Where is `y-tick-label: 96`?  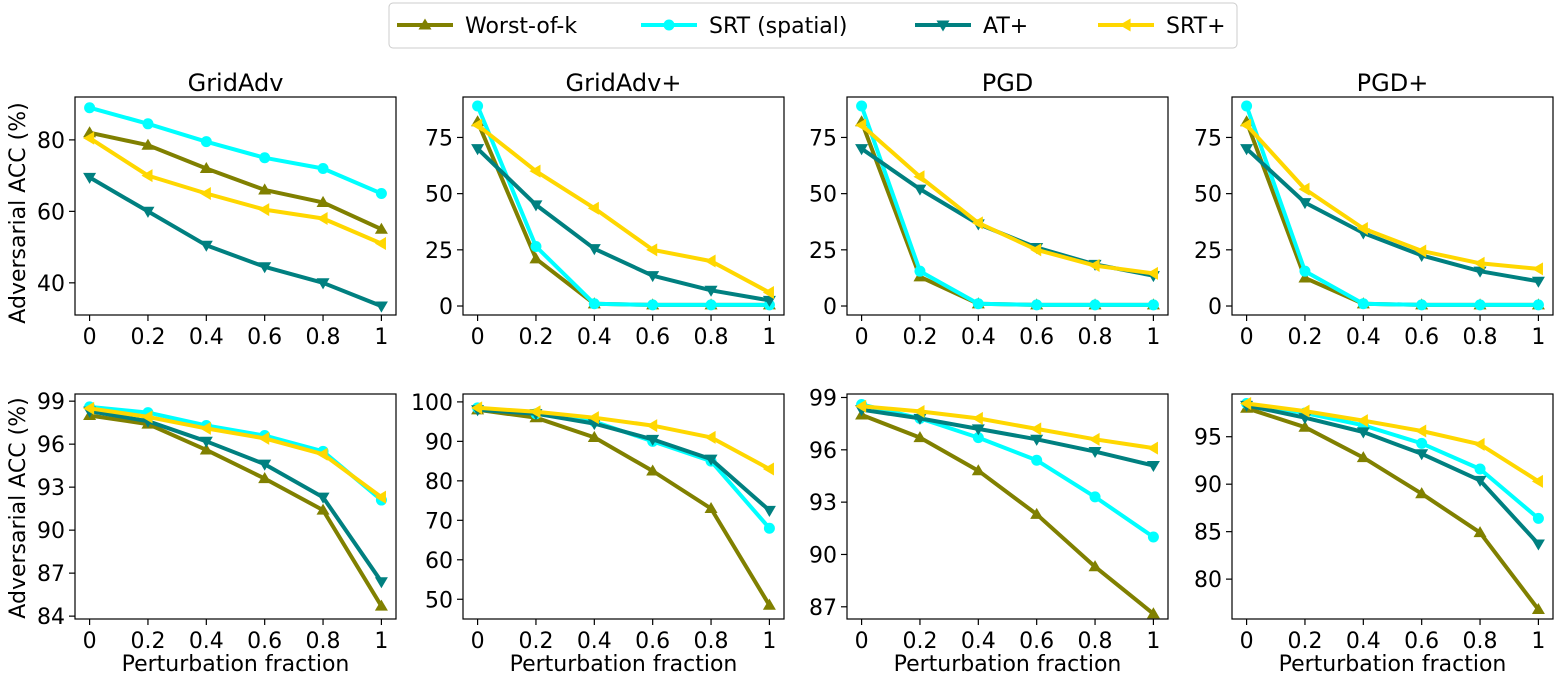
y-tick-label: 96 is located at coordinates (51, 445).